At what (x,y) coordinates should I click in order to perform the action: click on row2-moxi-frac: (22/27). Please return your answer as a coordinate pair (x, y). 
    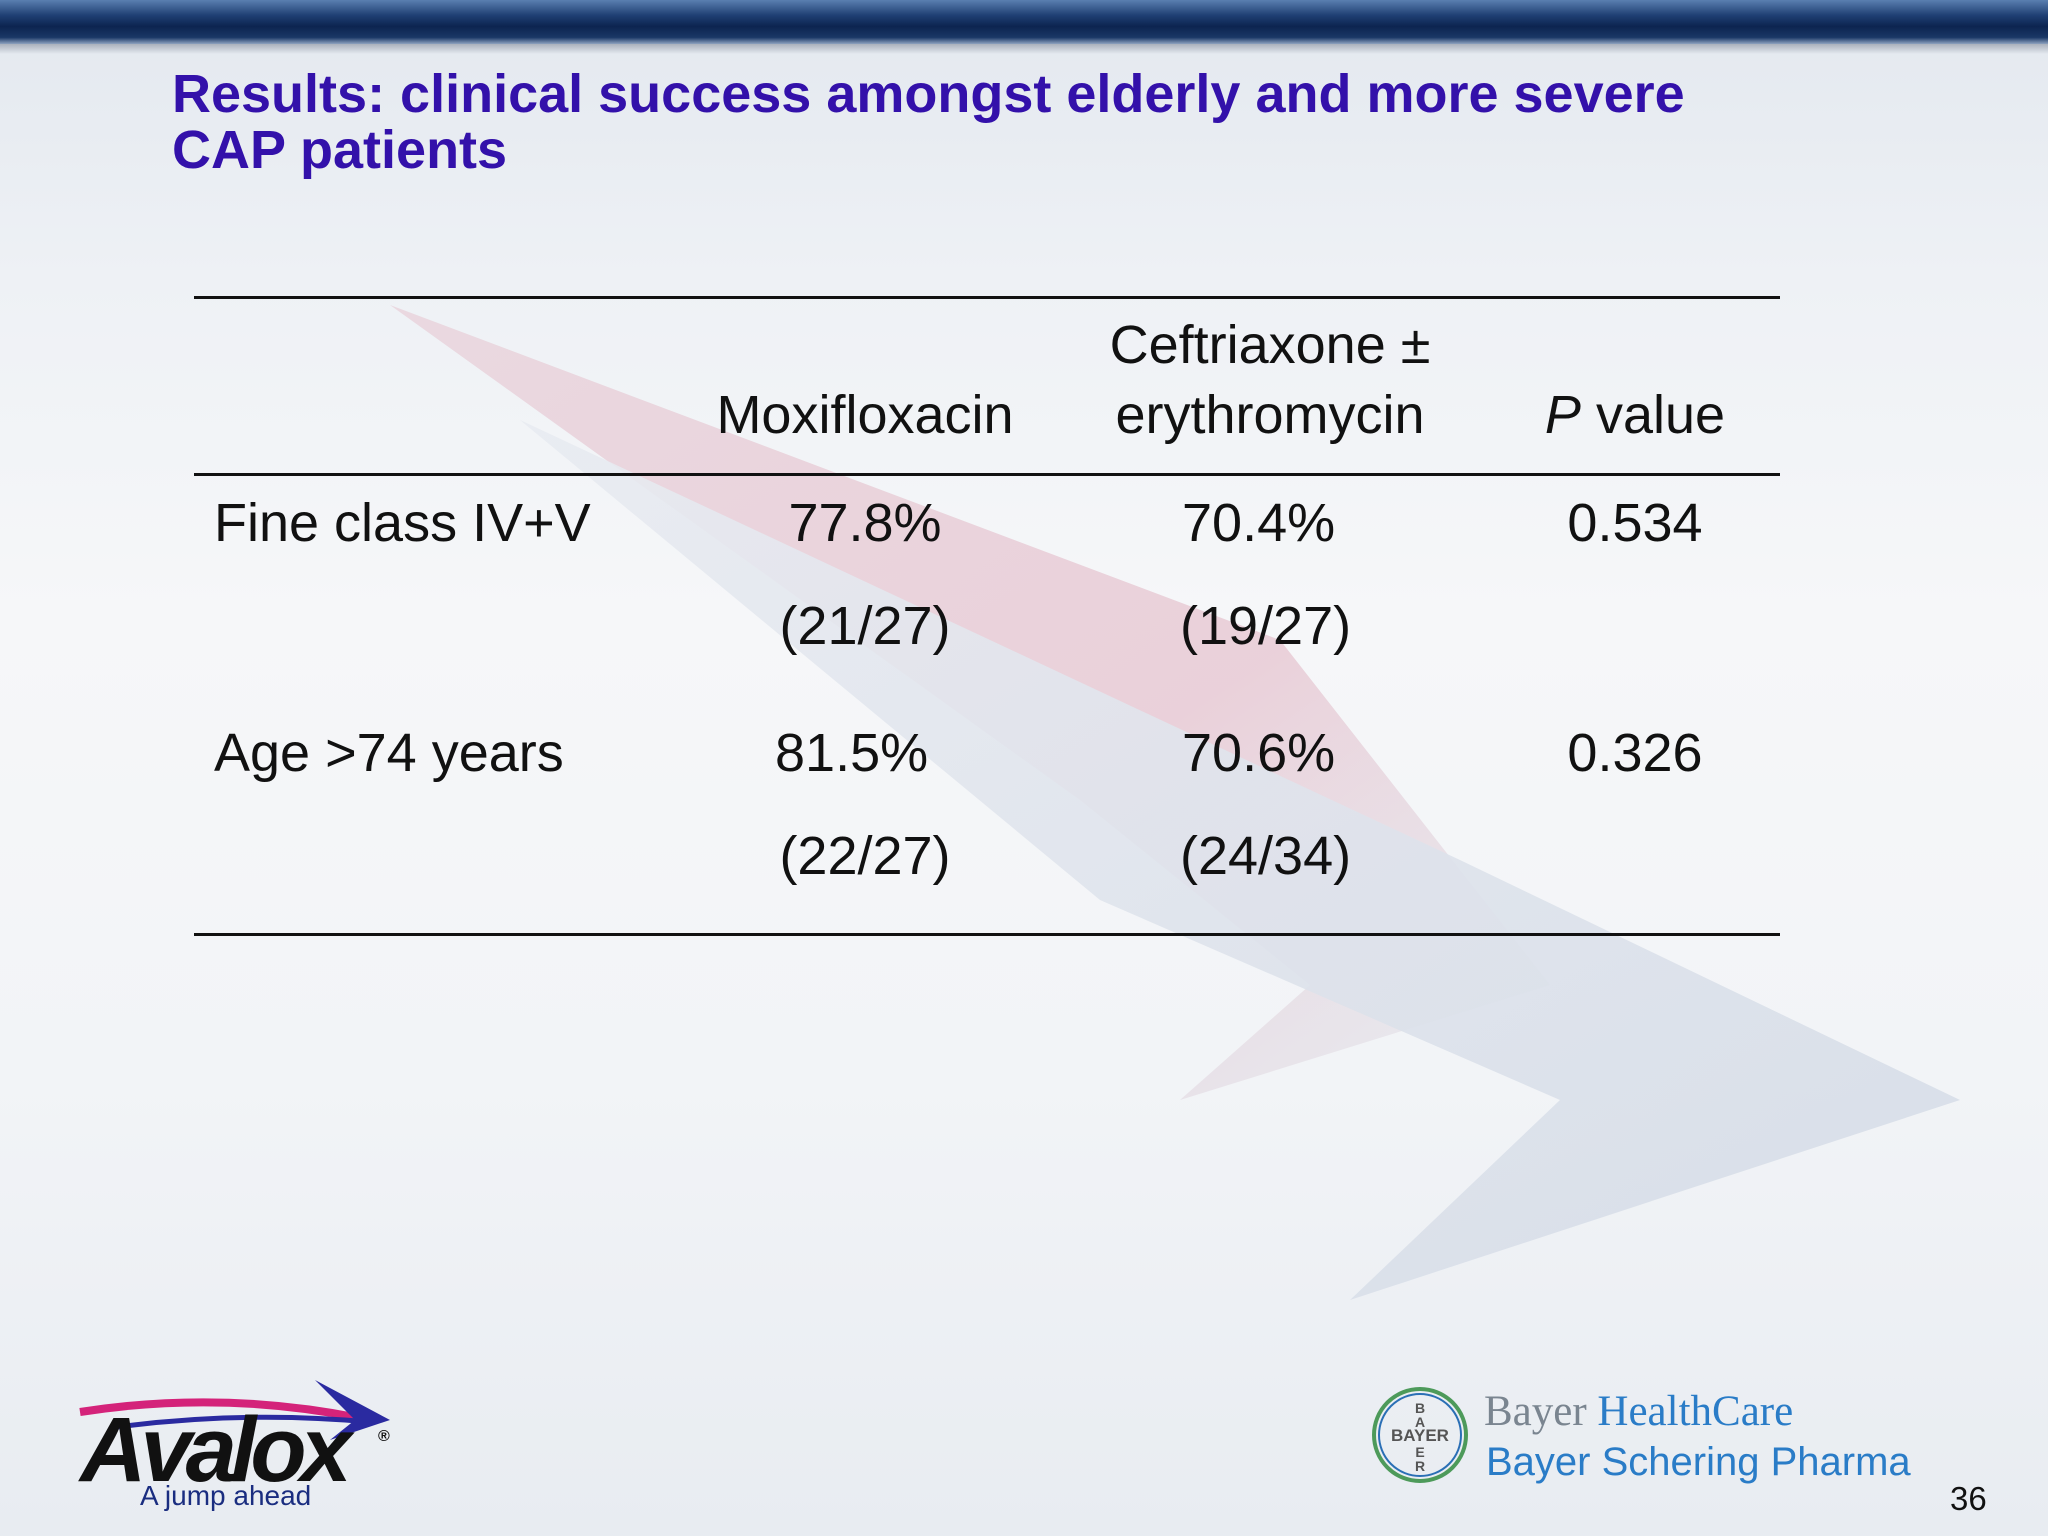
    Looking at the image, I should click on (865, 856).